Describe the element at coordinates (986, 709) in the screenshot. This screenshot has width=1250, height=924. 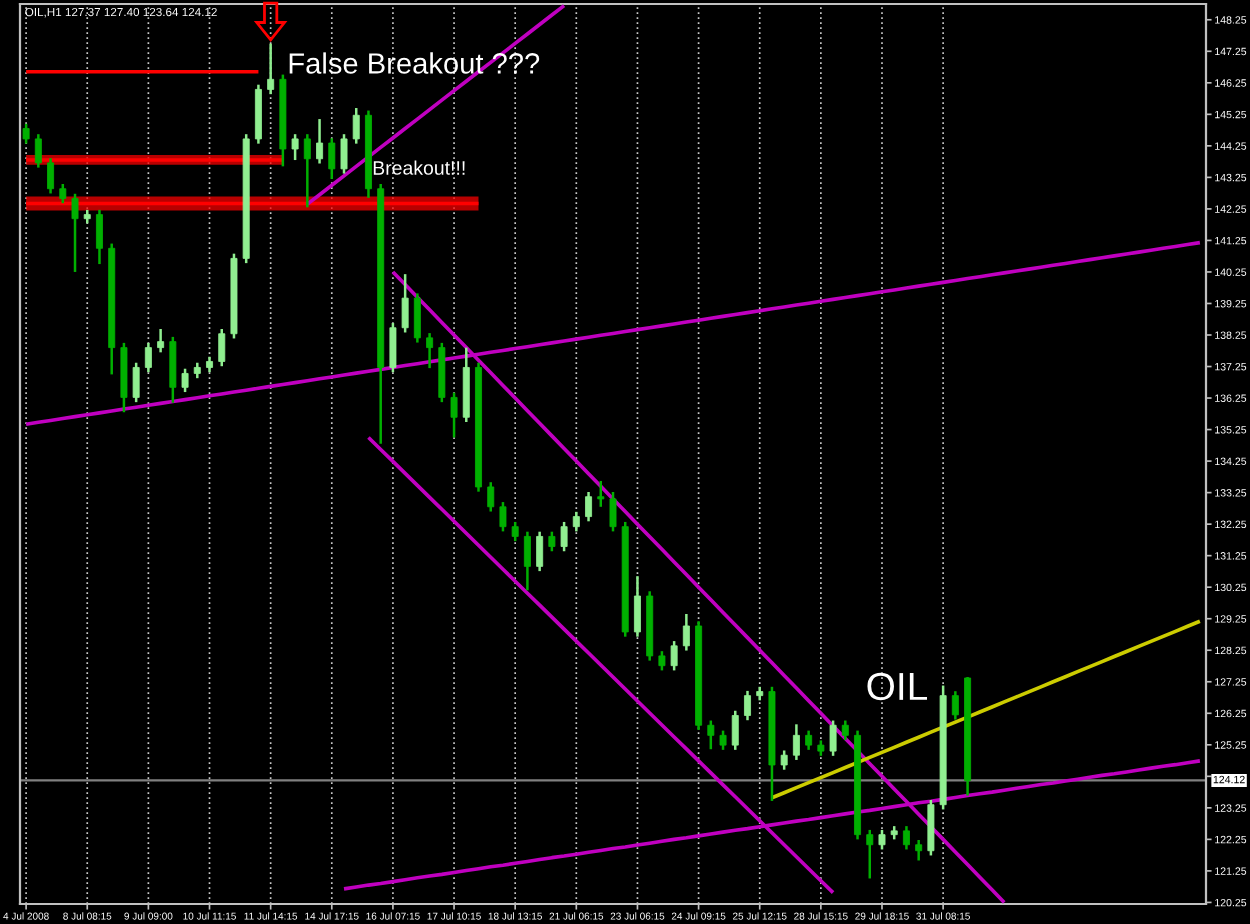
I see `line-series` at that location.